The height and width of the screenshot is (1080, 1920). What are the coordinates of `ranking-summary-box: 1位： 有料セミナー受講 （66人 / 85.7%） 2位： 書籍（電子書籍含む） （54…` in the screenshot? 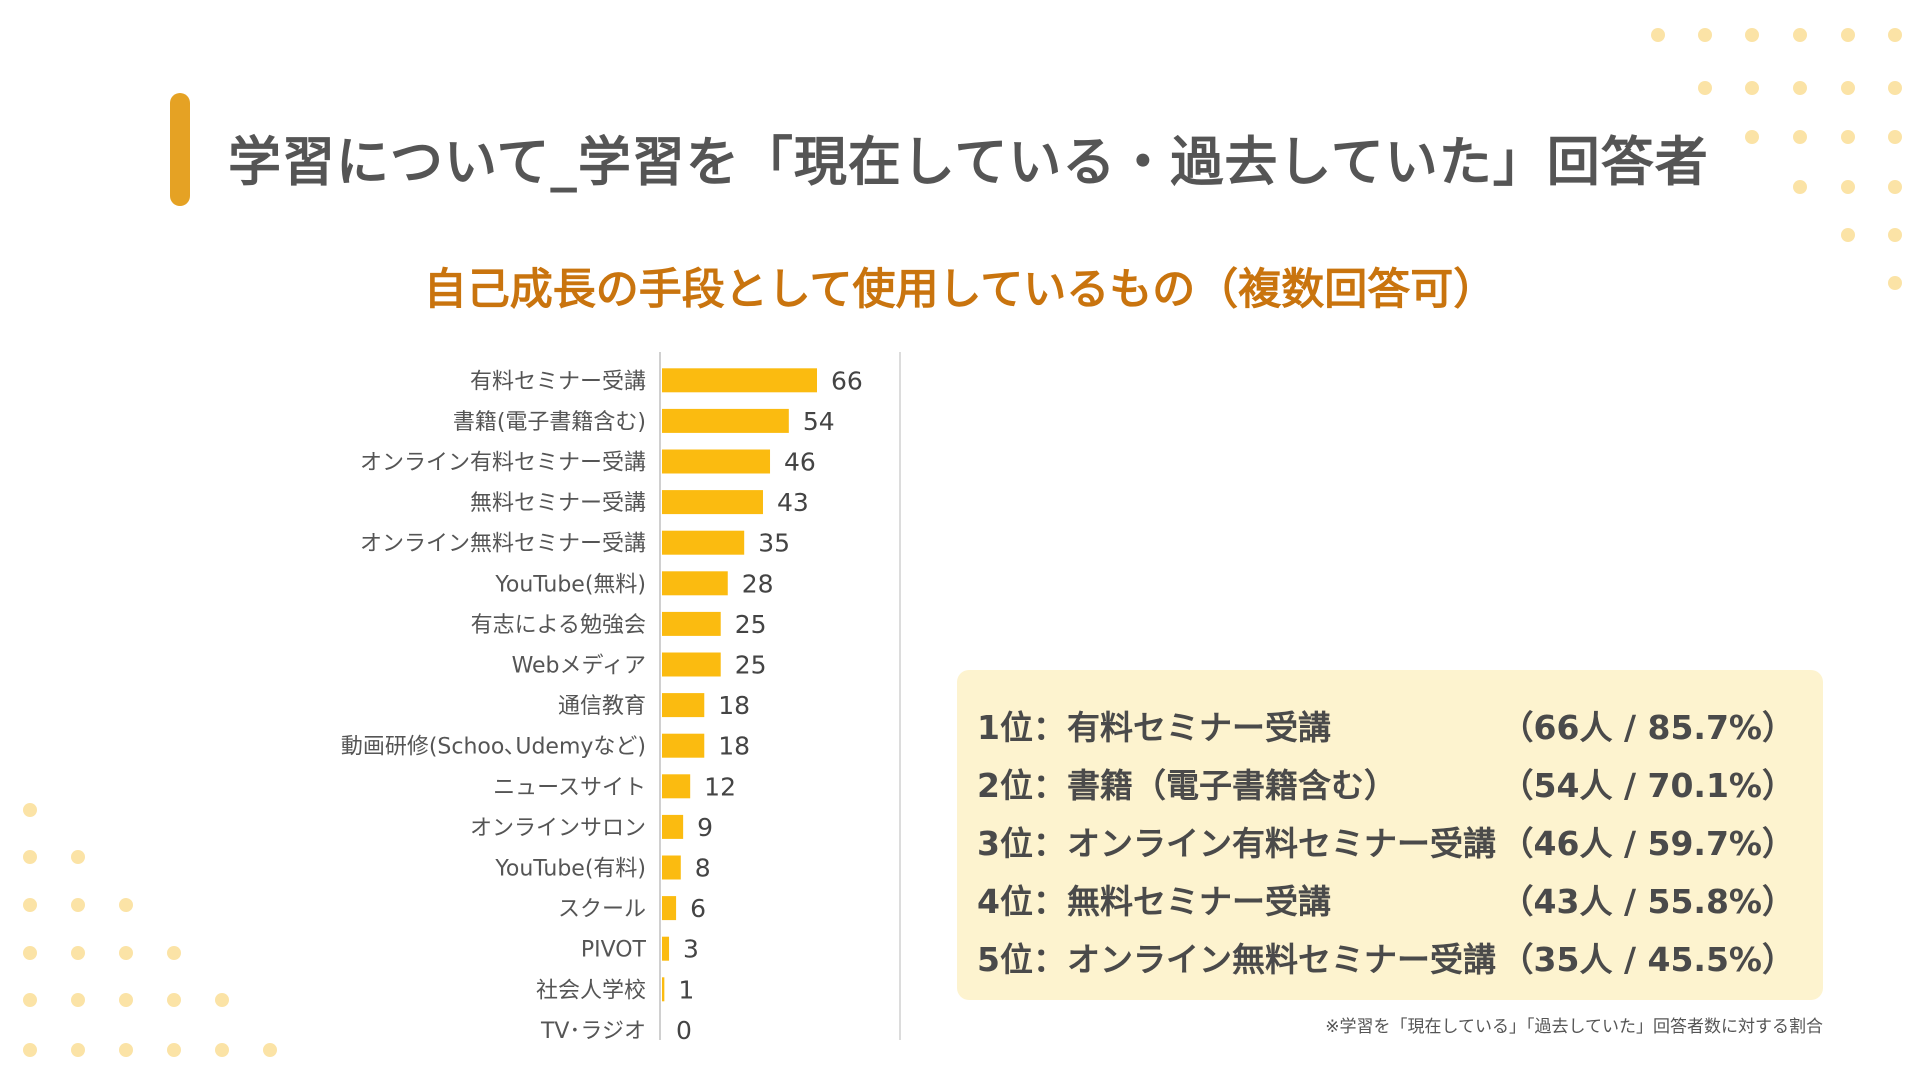 It's located at (1390, 835).